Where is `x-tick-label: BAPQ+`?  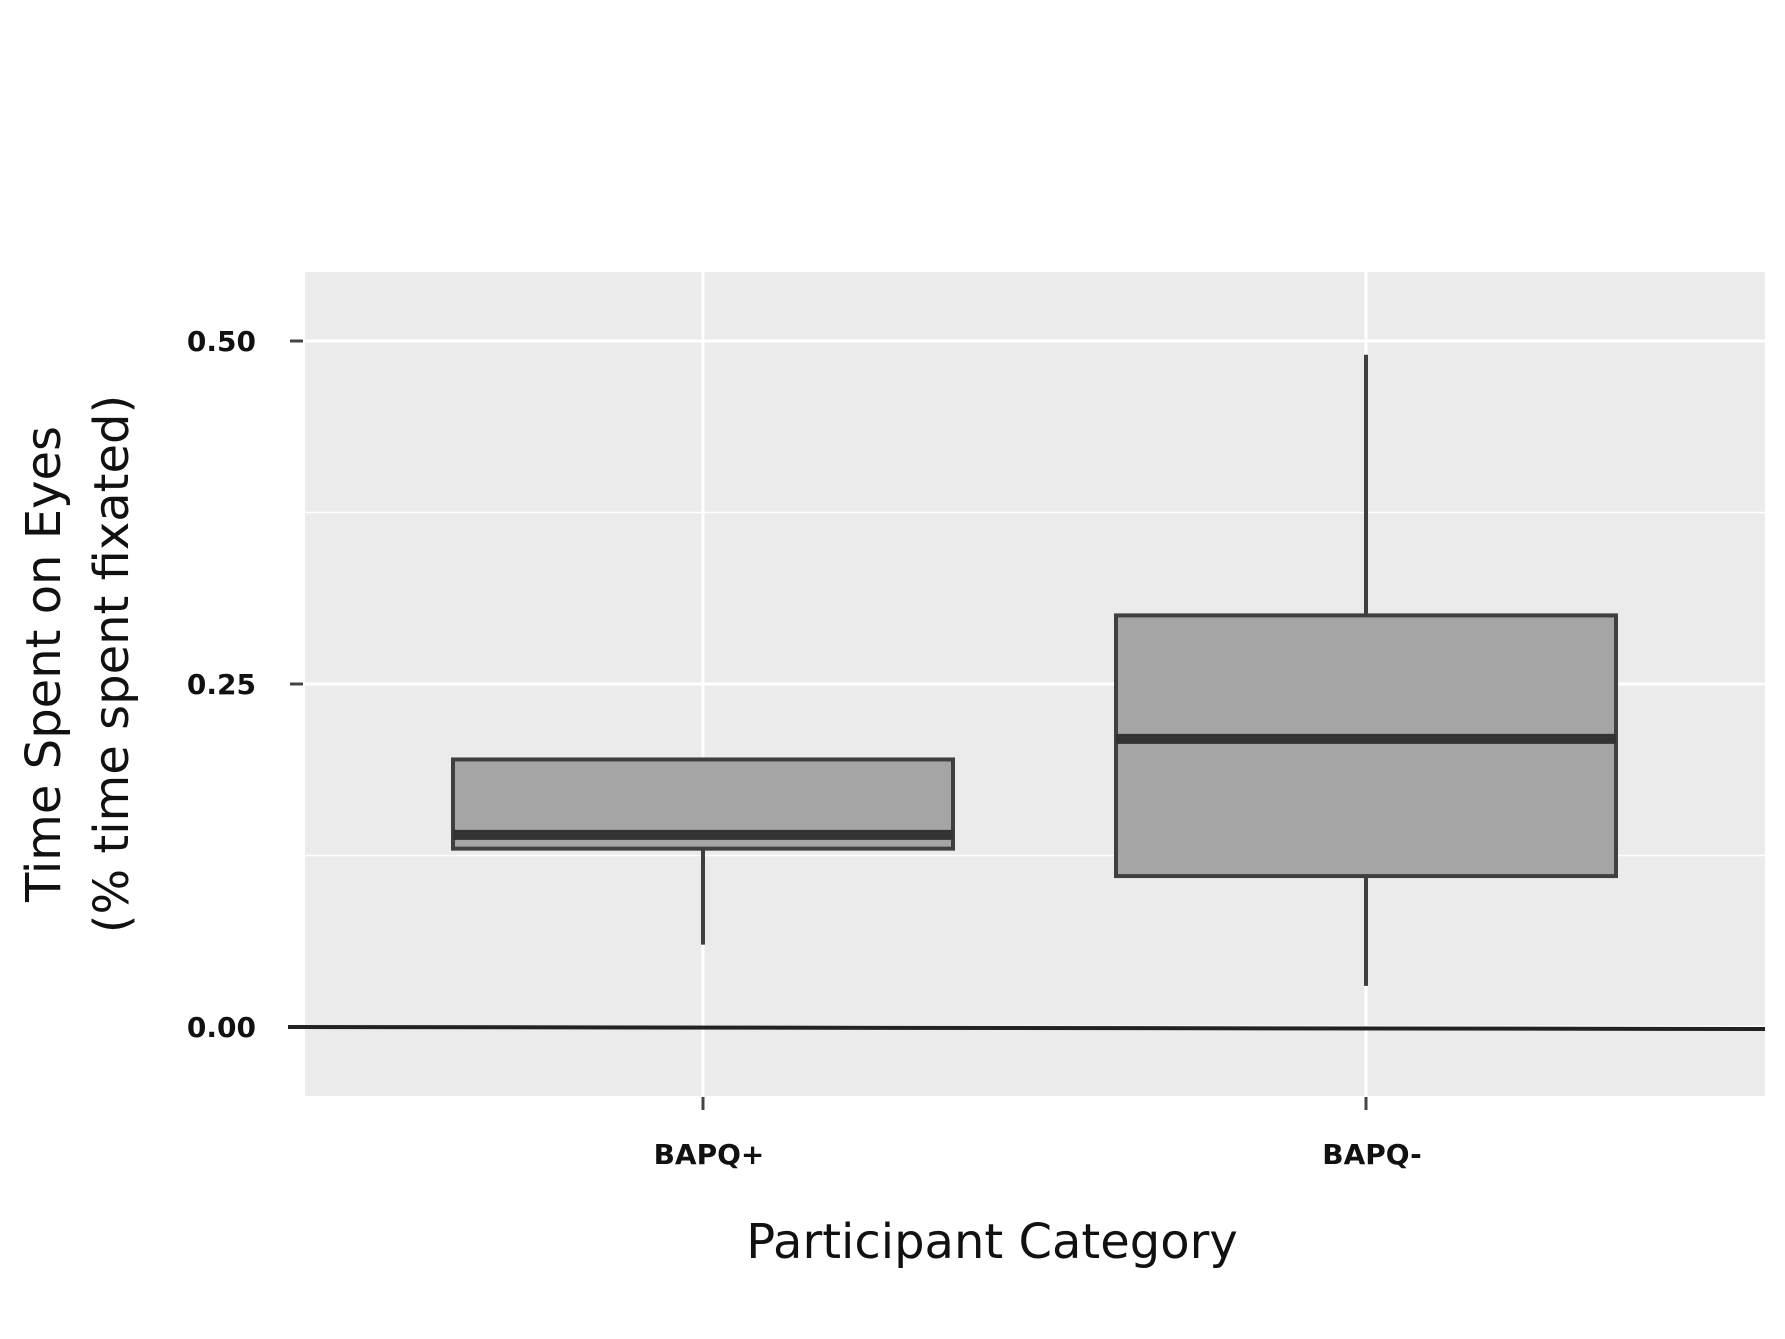
x-tick-label: BAPQ+ is located at coordinates (709, 1154).